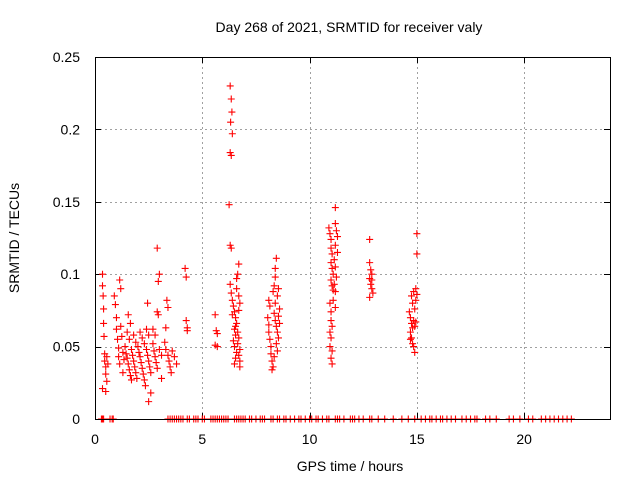  I want to click on x-tick-label: 5, so click(202, 439).